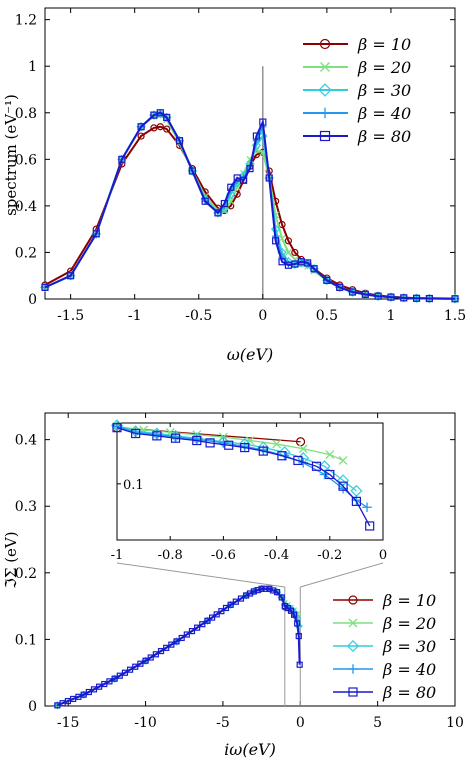 This screenshot has width=466, height=763. I want to click on bottom-y-tick-label: 0.2, so click(26, 574).